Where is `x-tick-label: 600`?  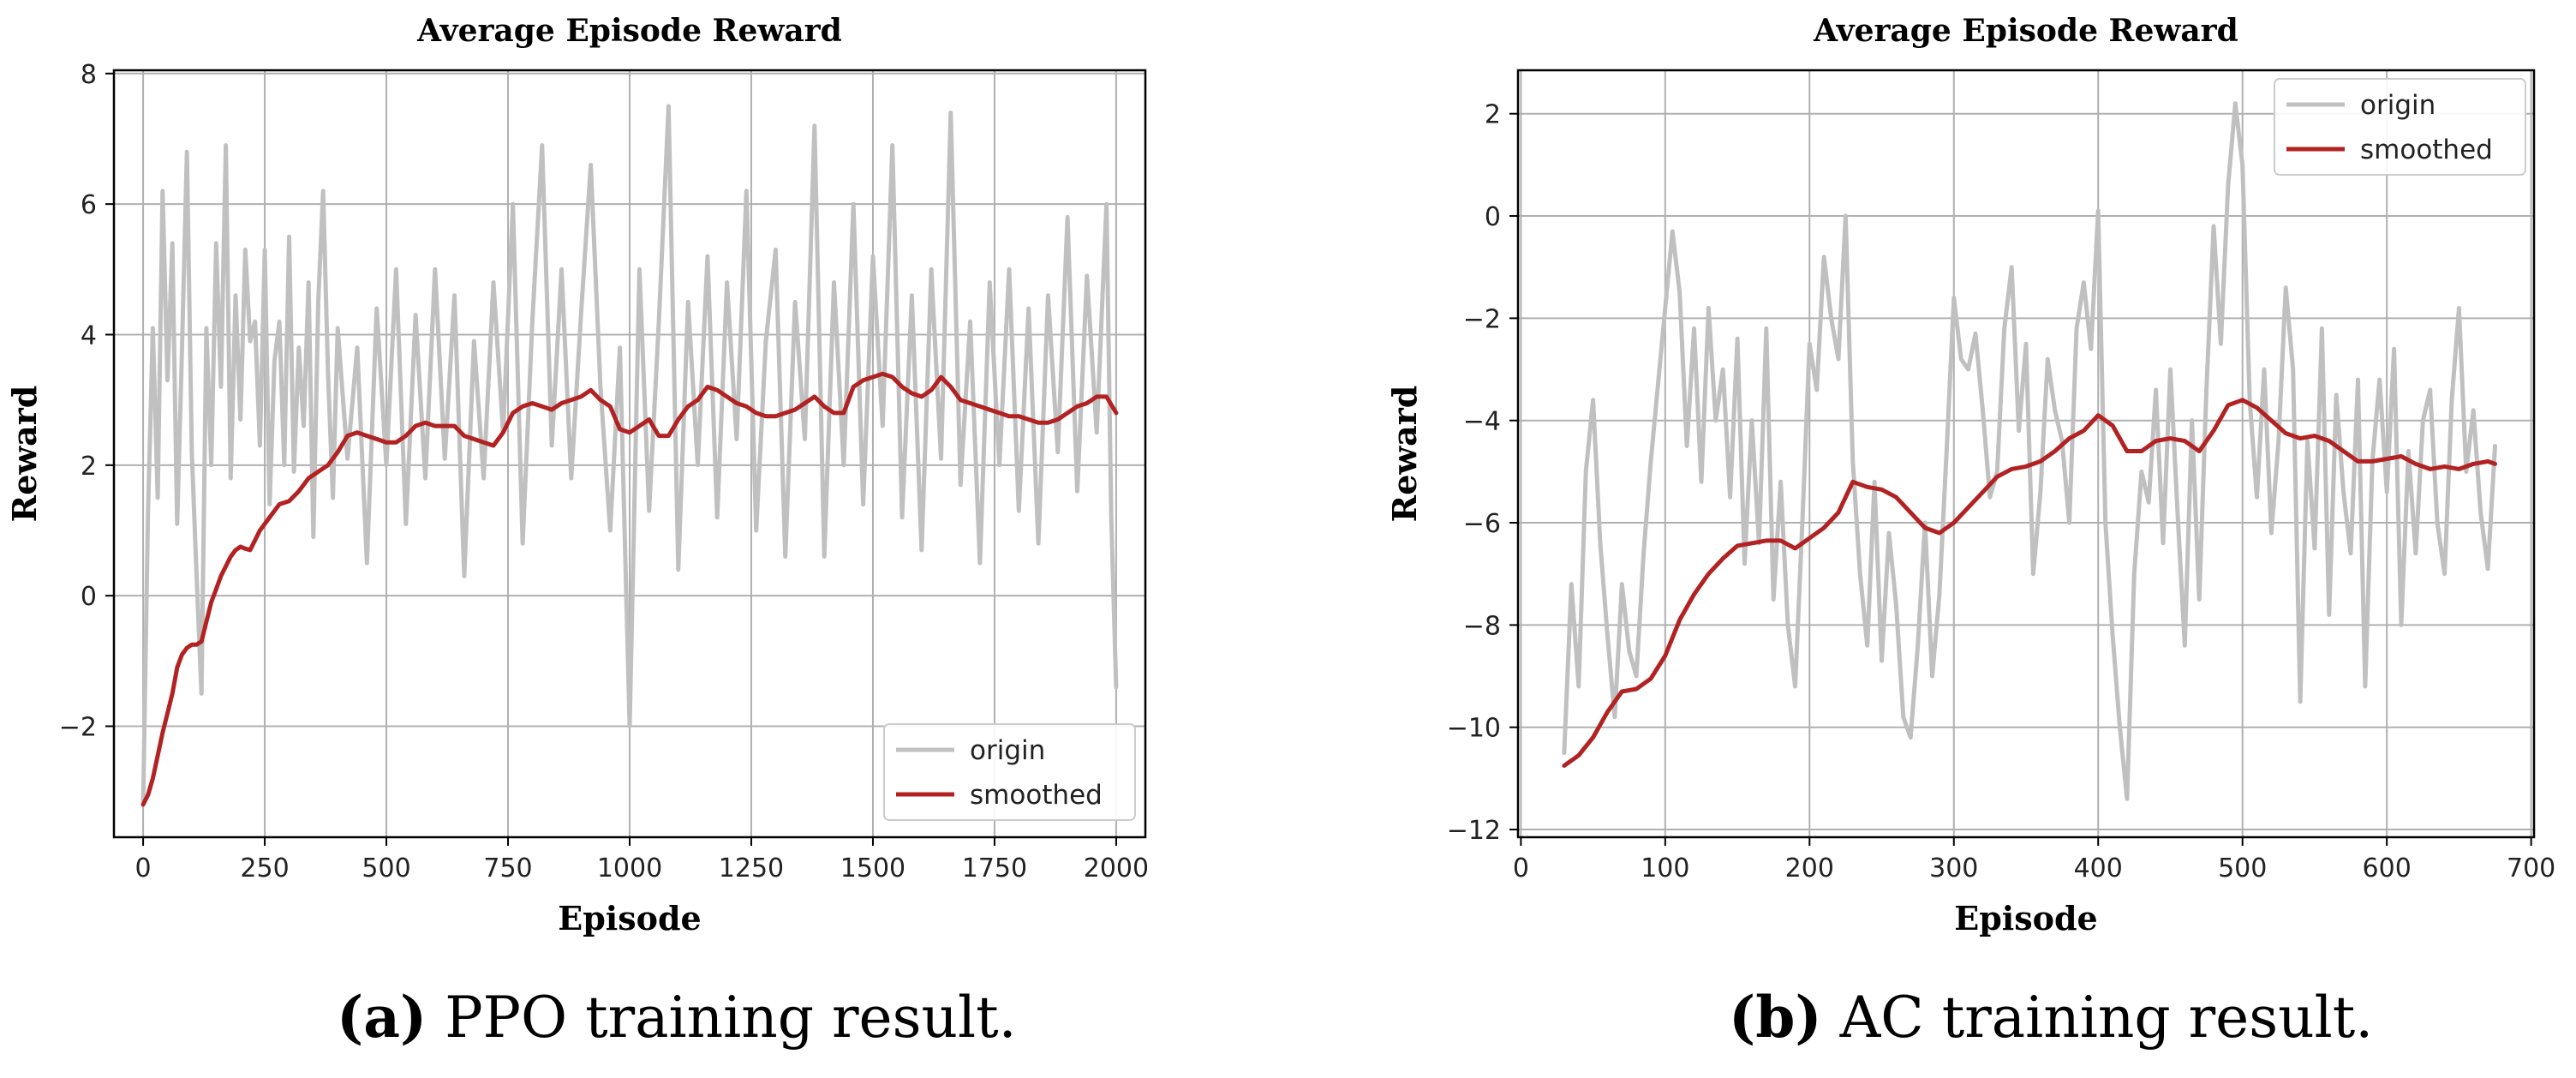 x-tick-label: 600 is located at coordinates (2388, 868).